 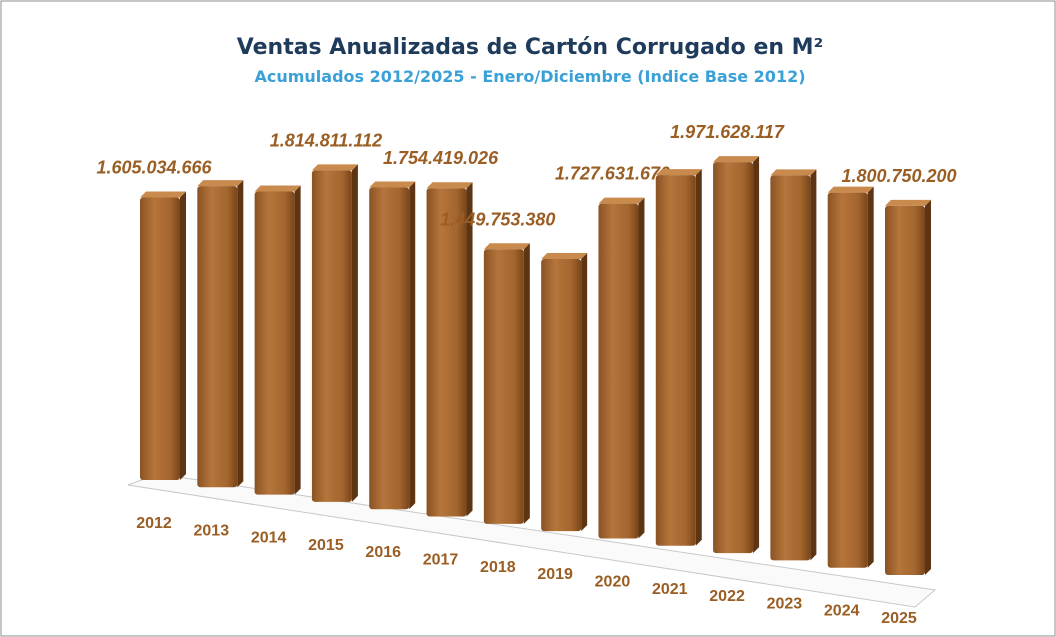 What do you see at coordinates (555, 574) in the screenshot?
I see `x-tick-label: 2019` at bounding box center [555, 574].